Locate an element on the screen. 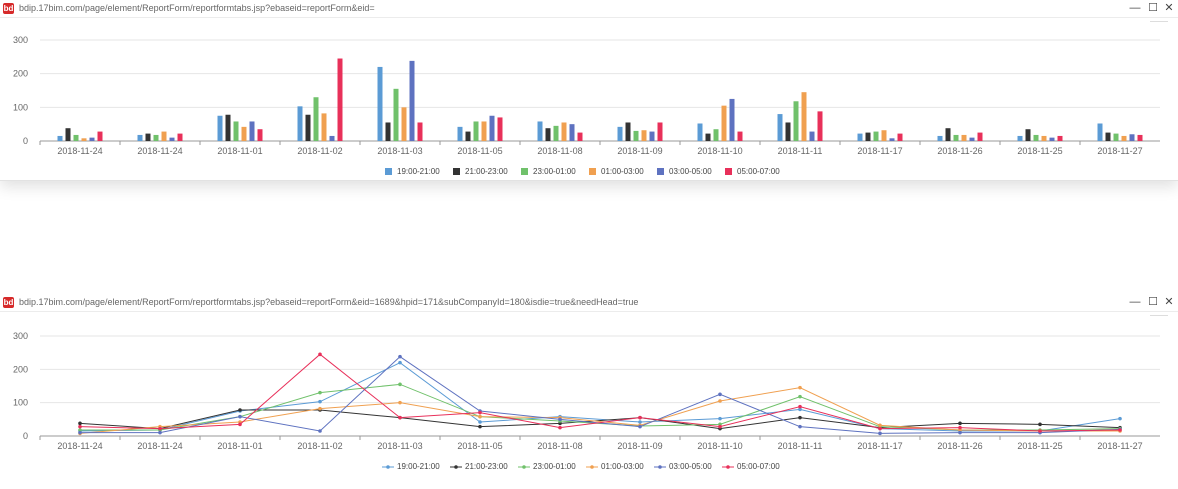  x-tick-label: 2018-11-01 is located at coordinates (239, 446).